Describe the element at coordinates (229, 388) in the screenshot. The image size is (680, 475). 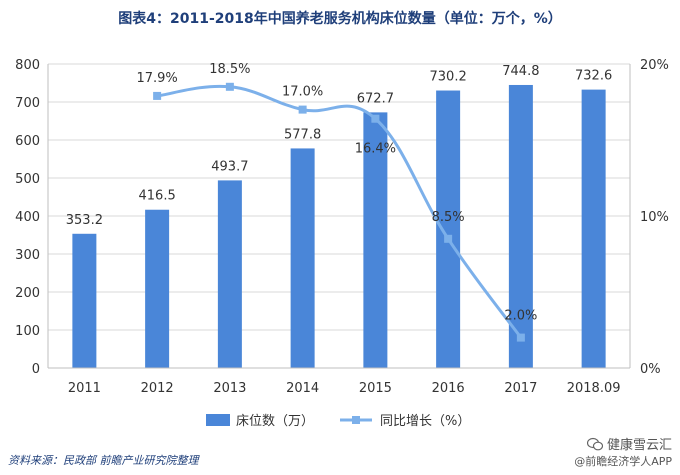
I see `x-tick-label: 2013` at that location.